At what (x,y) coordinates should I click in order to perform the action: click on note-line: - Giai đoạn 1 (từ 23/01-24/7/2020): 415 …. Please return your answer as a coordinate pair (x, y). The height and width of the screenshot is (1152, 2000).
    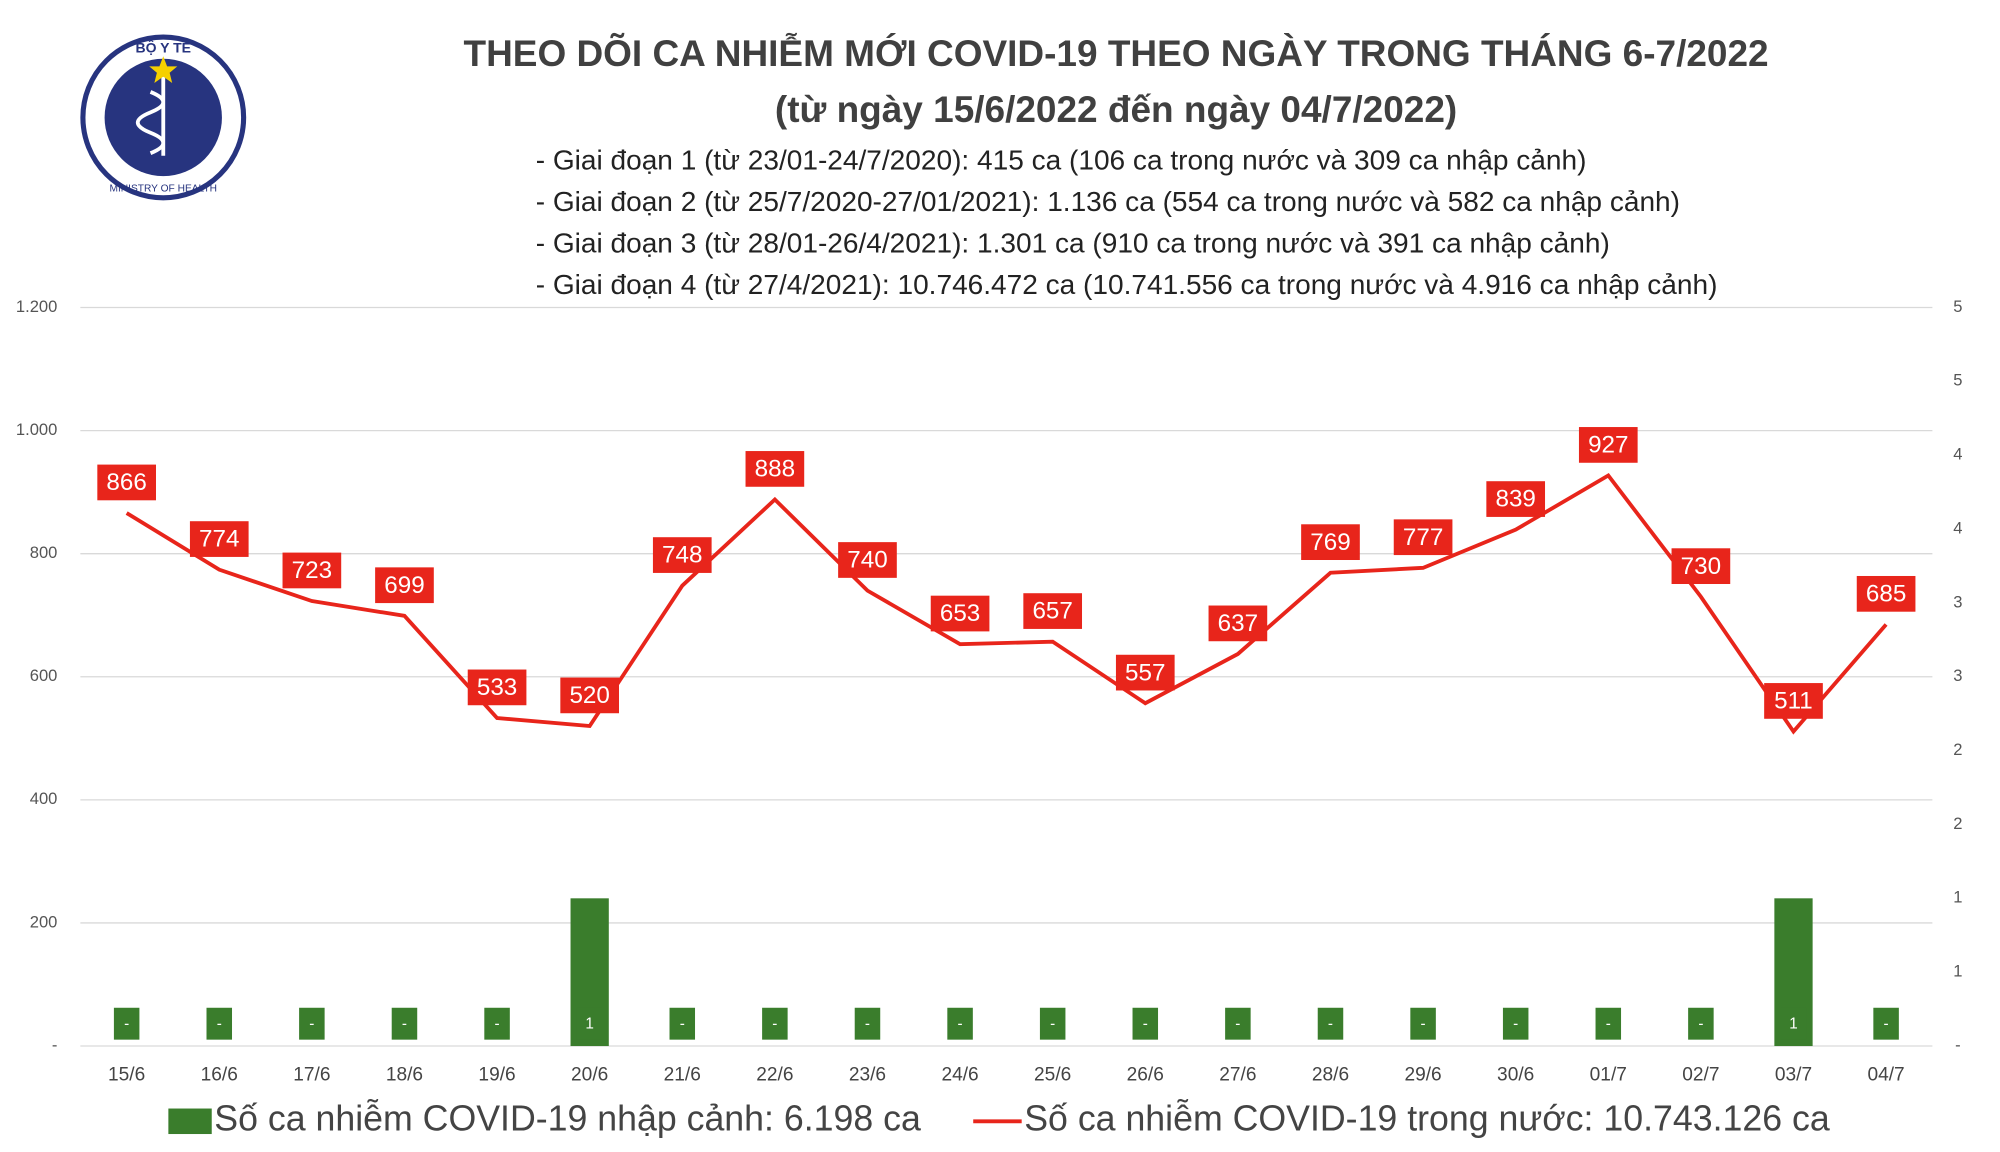
    Looking at the image, I should click on (1061, 160).